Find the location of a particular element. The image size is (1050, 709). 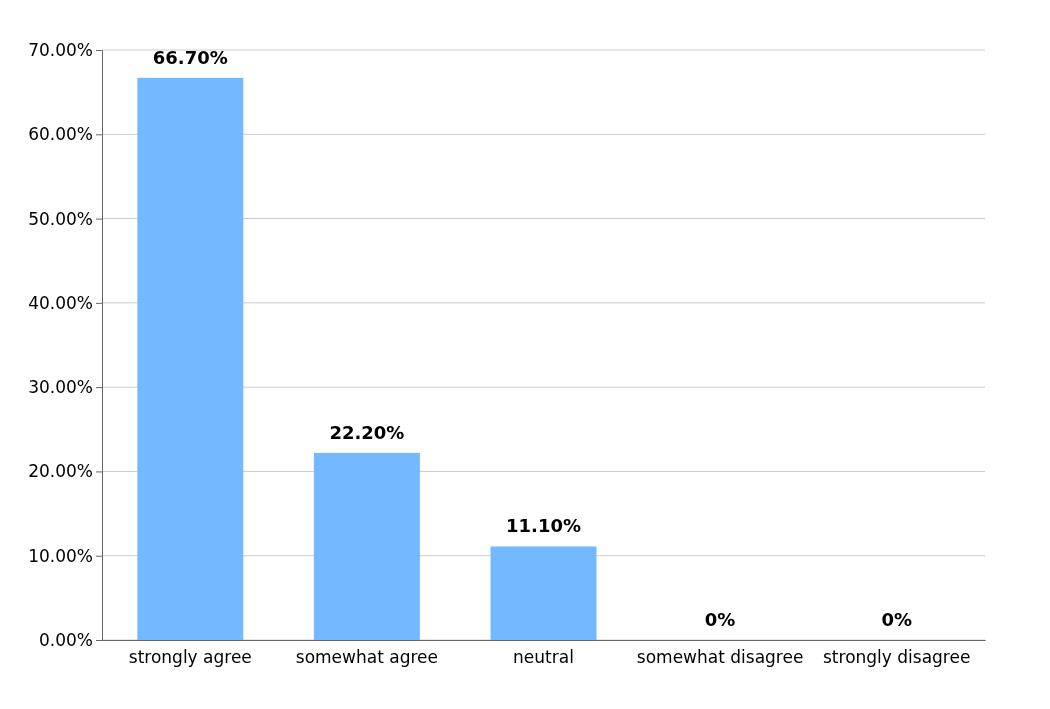

data-label: 22.20% is located at coordinates (367, 432).